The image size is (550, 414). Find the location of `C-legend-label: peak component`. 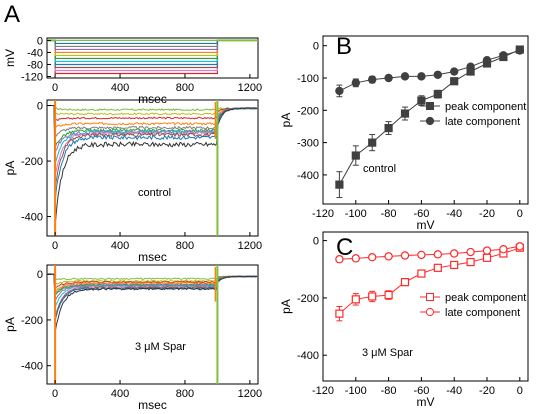

C-legend-label: peak component is located at coordinates (485, 298).